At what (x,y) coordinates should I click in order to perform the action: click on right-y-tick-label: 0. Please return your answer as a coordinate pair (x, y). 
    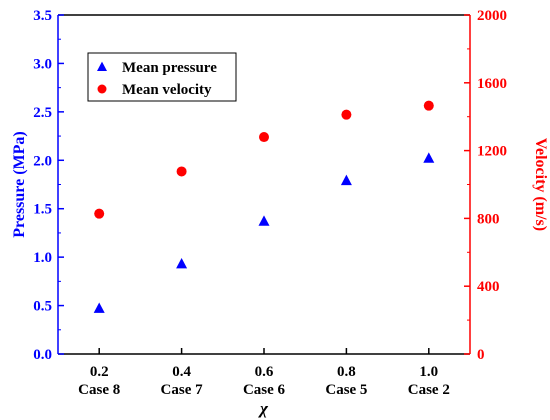
    Looking at the image, I should click on (481, 355).